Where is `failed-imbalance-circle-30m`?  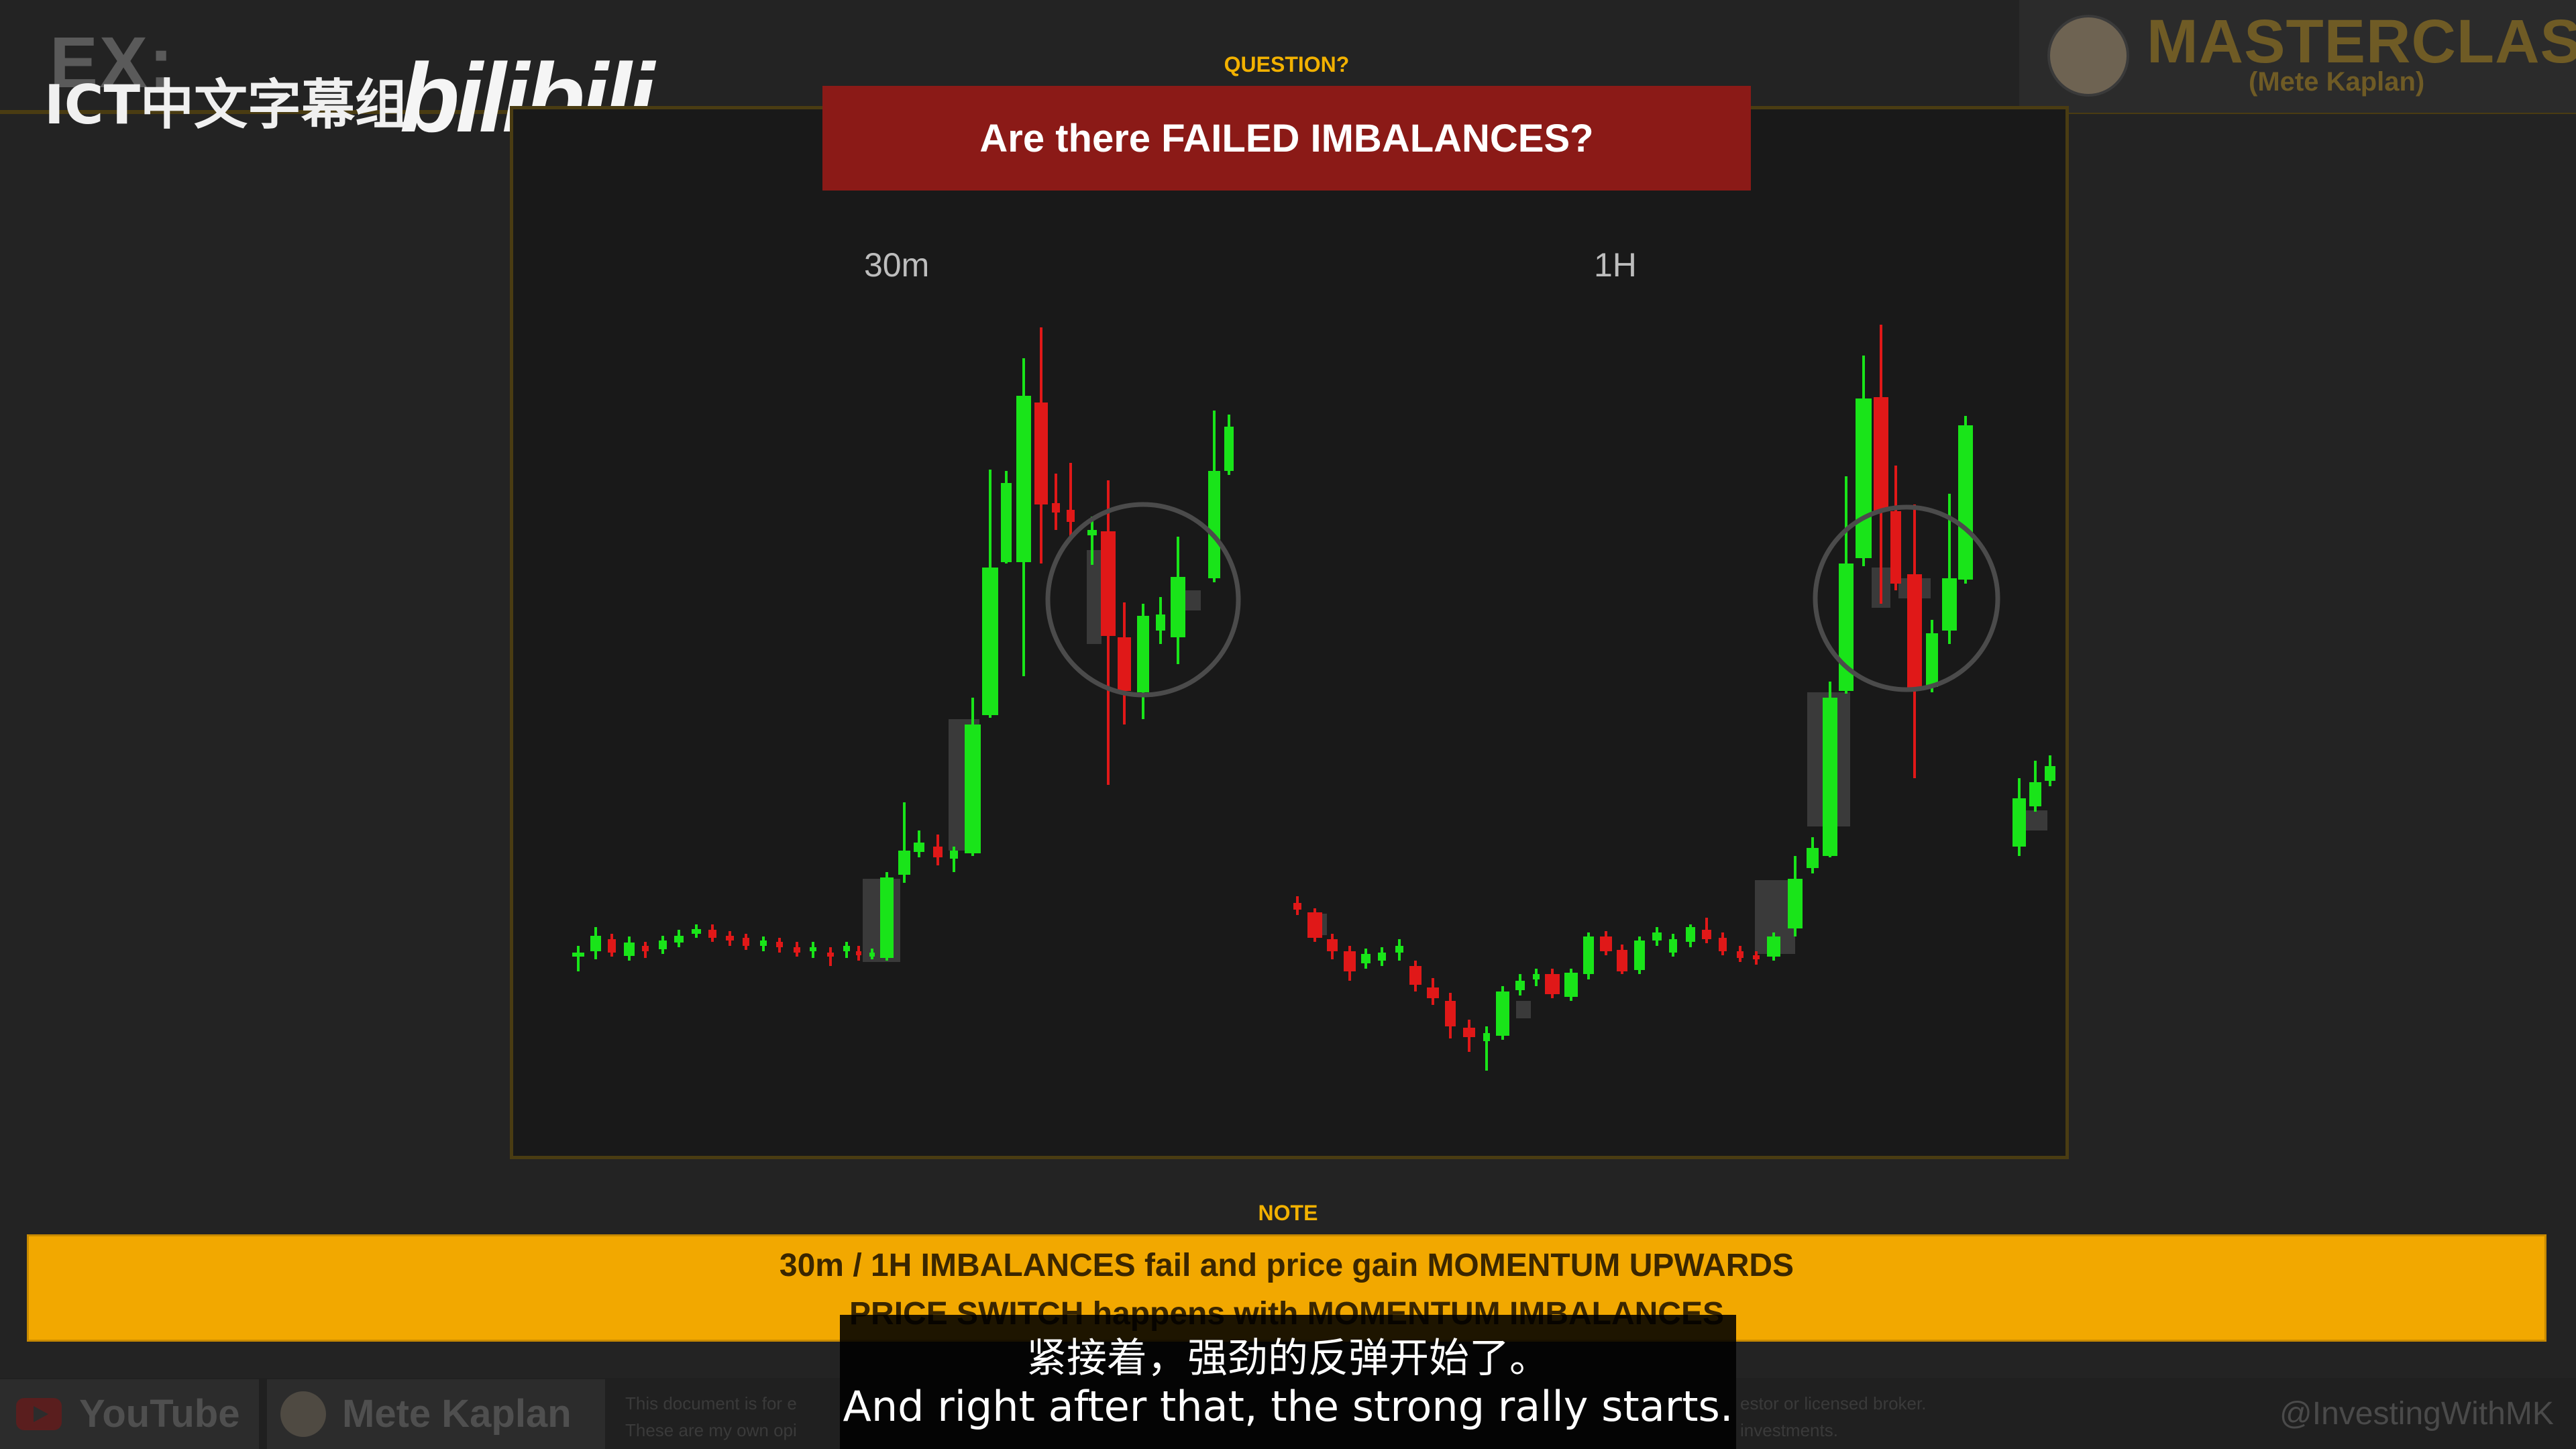
failed-imbalance-circle-30m is located at coordinates (1143, 600).